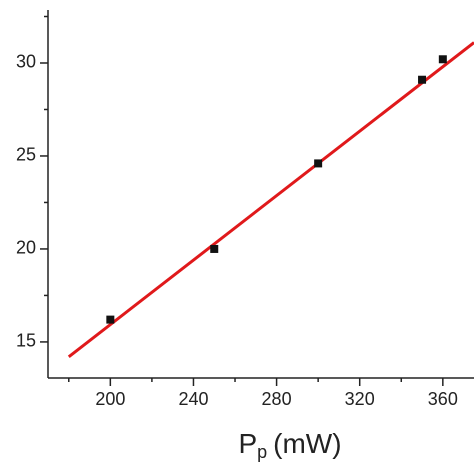 The height and width of the screenshot is (474, 474). I want to click on y-tick-label: 15, so click(26, 341).